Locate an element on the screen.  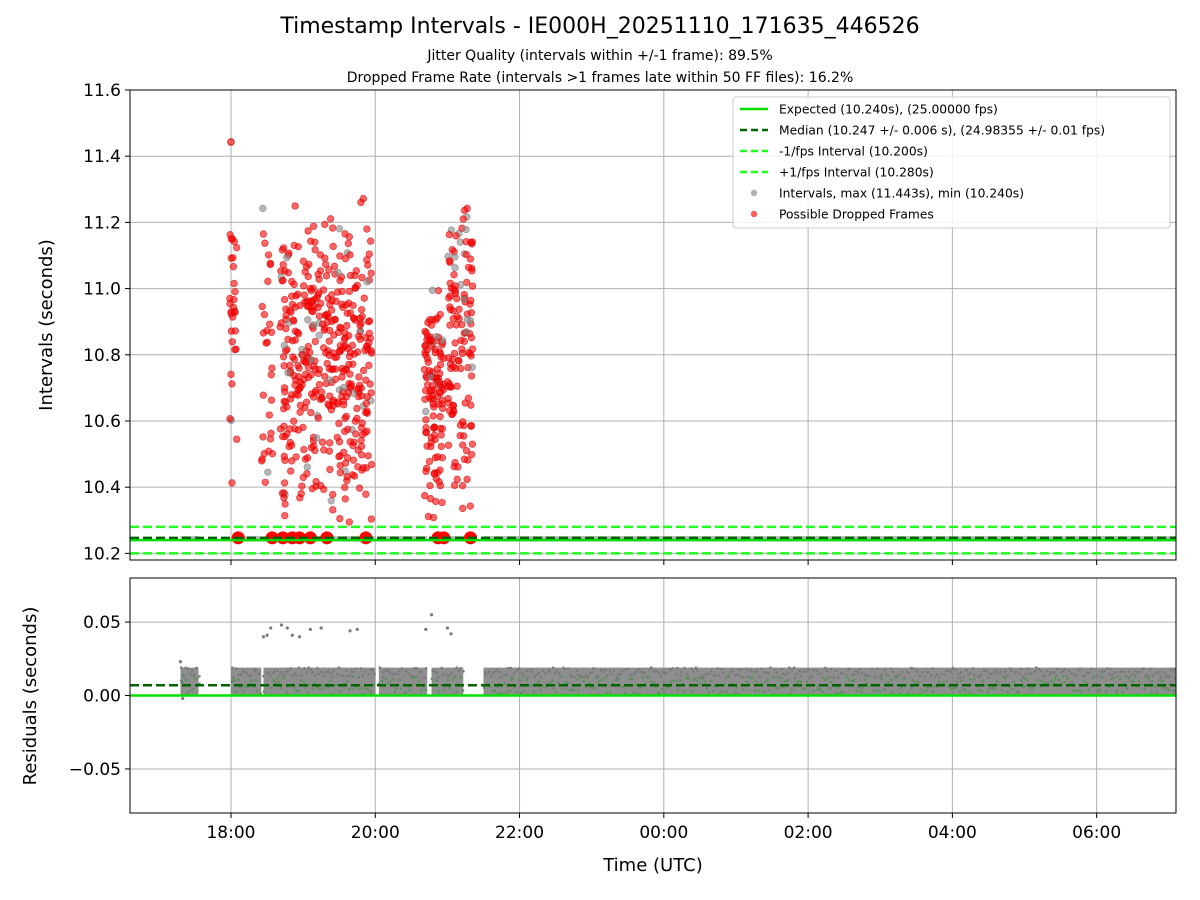
interval-y-tick-label: 11.0 is located at coordinates (102, 290).